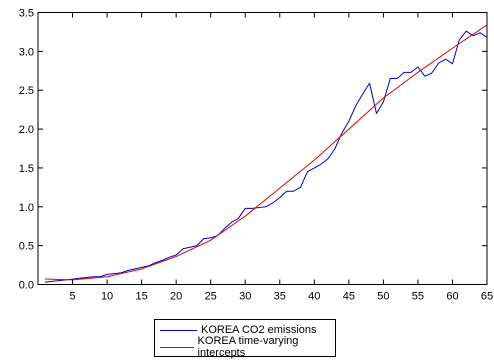 This screenshot has height=360, width=494. Describe the element at coordinates (248, 347) in the screenshot. I see `legend-label-intercepts: KOREA time-varying intercepts` at that location.